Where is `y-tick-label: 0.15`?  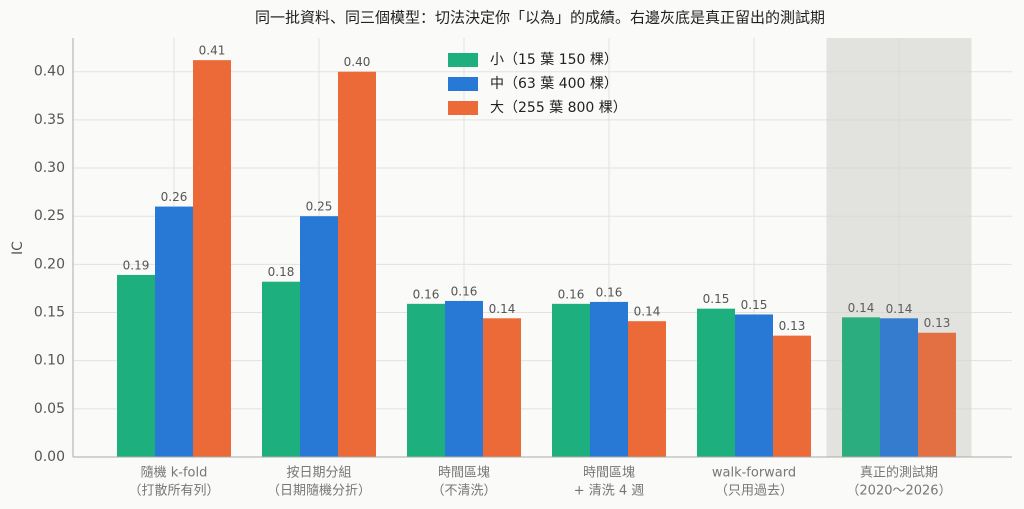 y-tick-label: 0.15 is located at coordinates (49, 313).